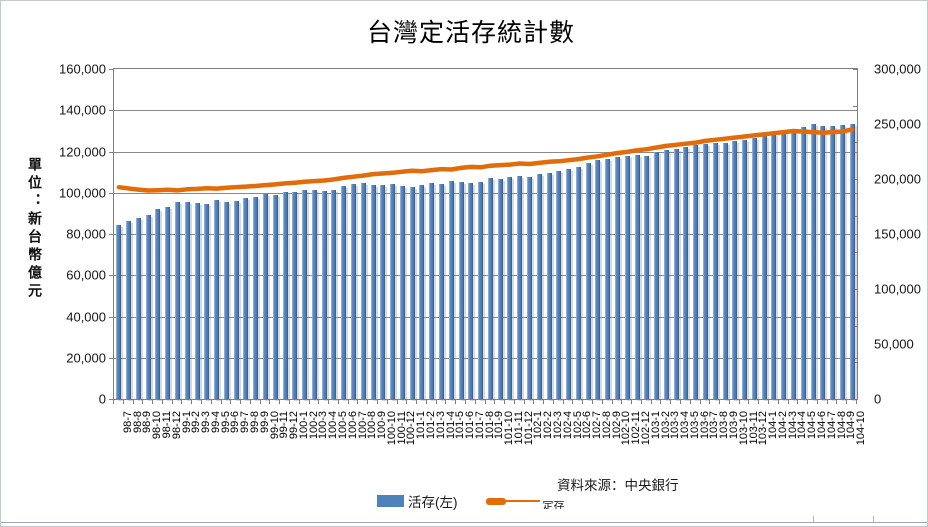  Describe the element at coordinates (464, 522) in the screenshot. I see `sheet-bottom-border` at that location.